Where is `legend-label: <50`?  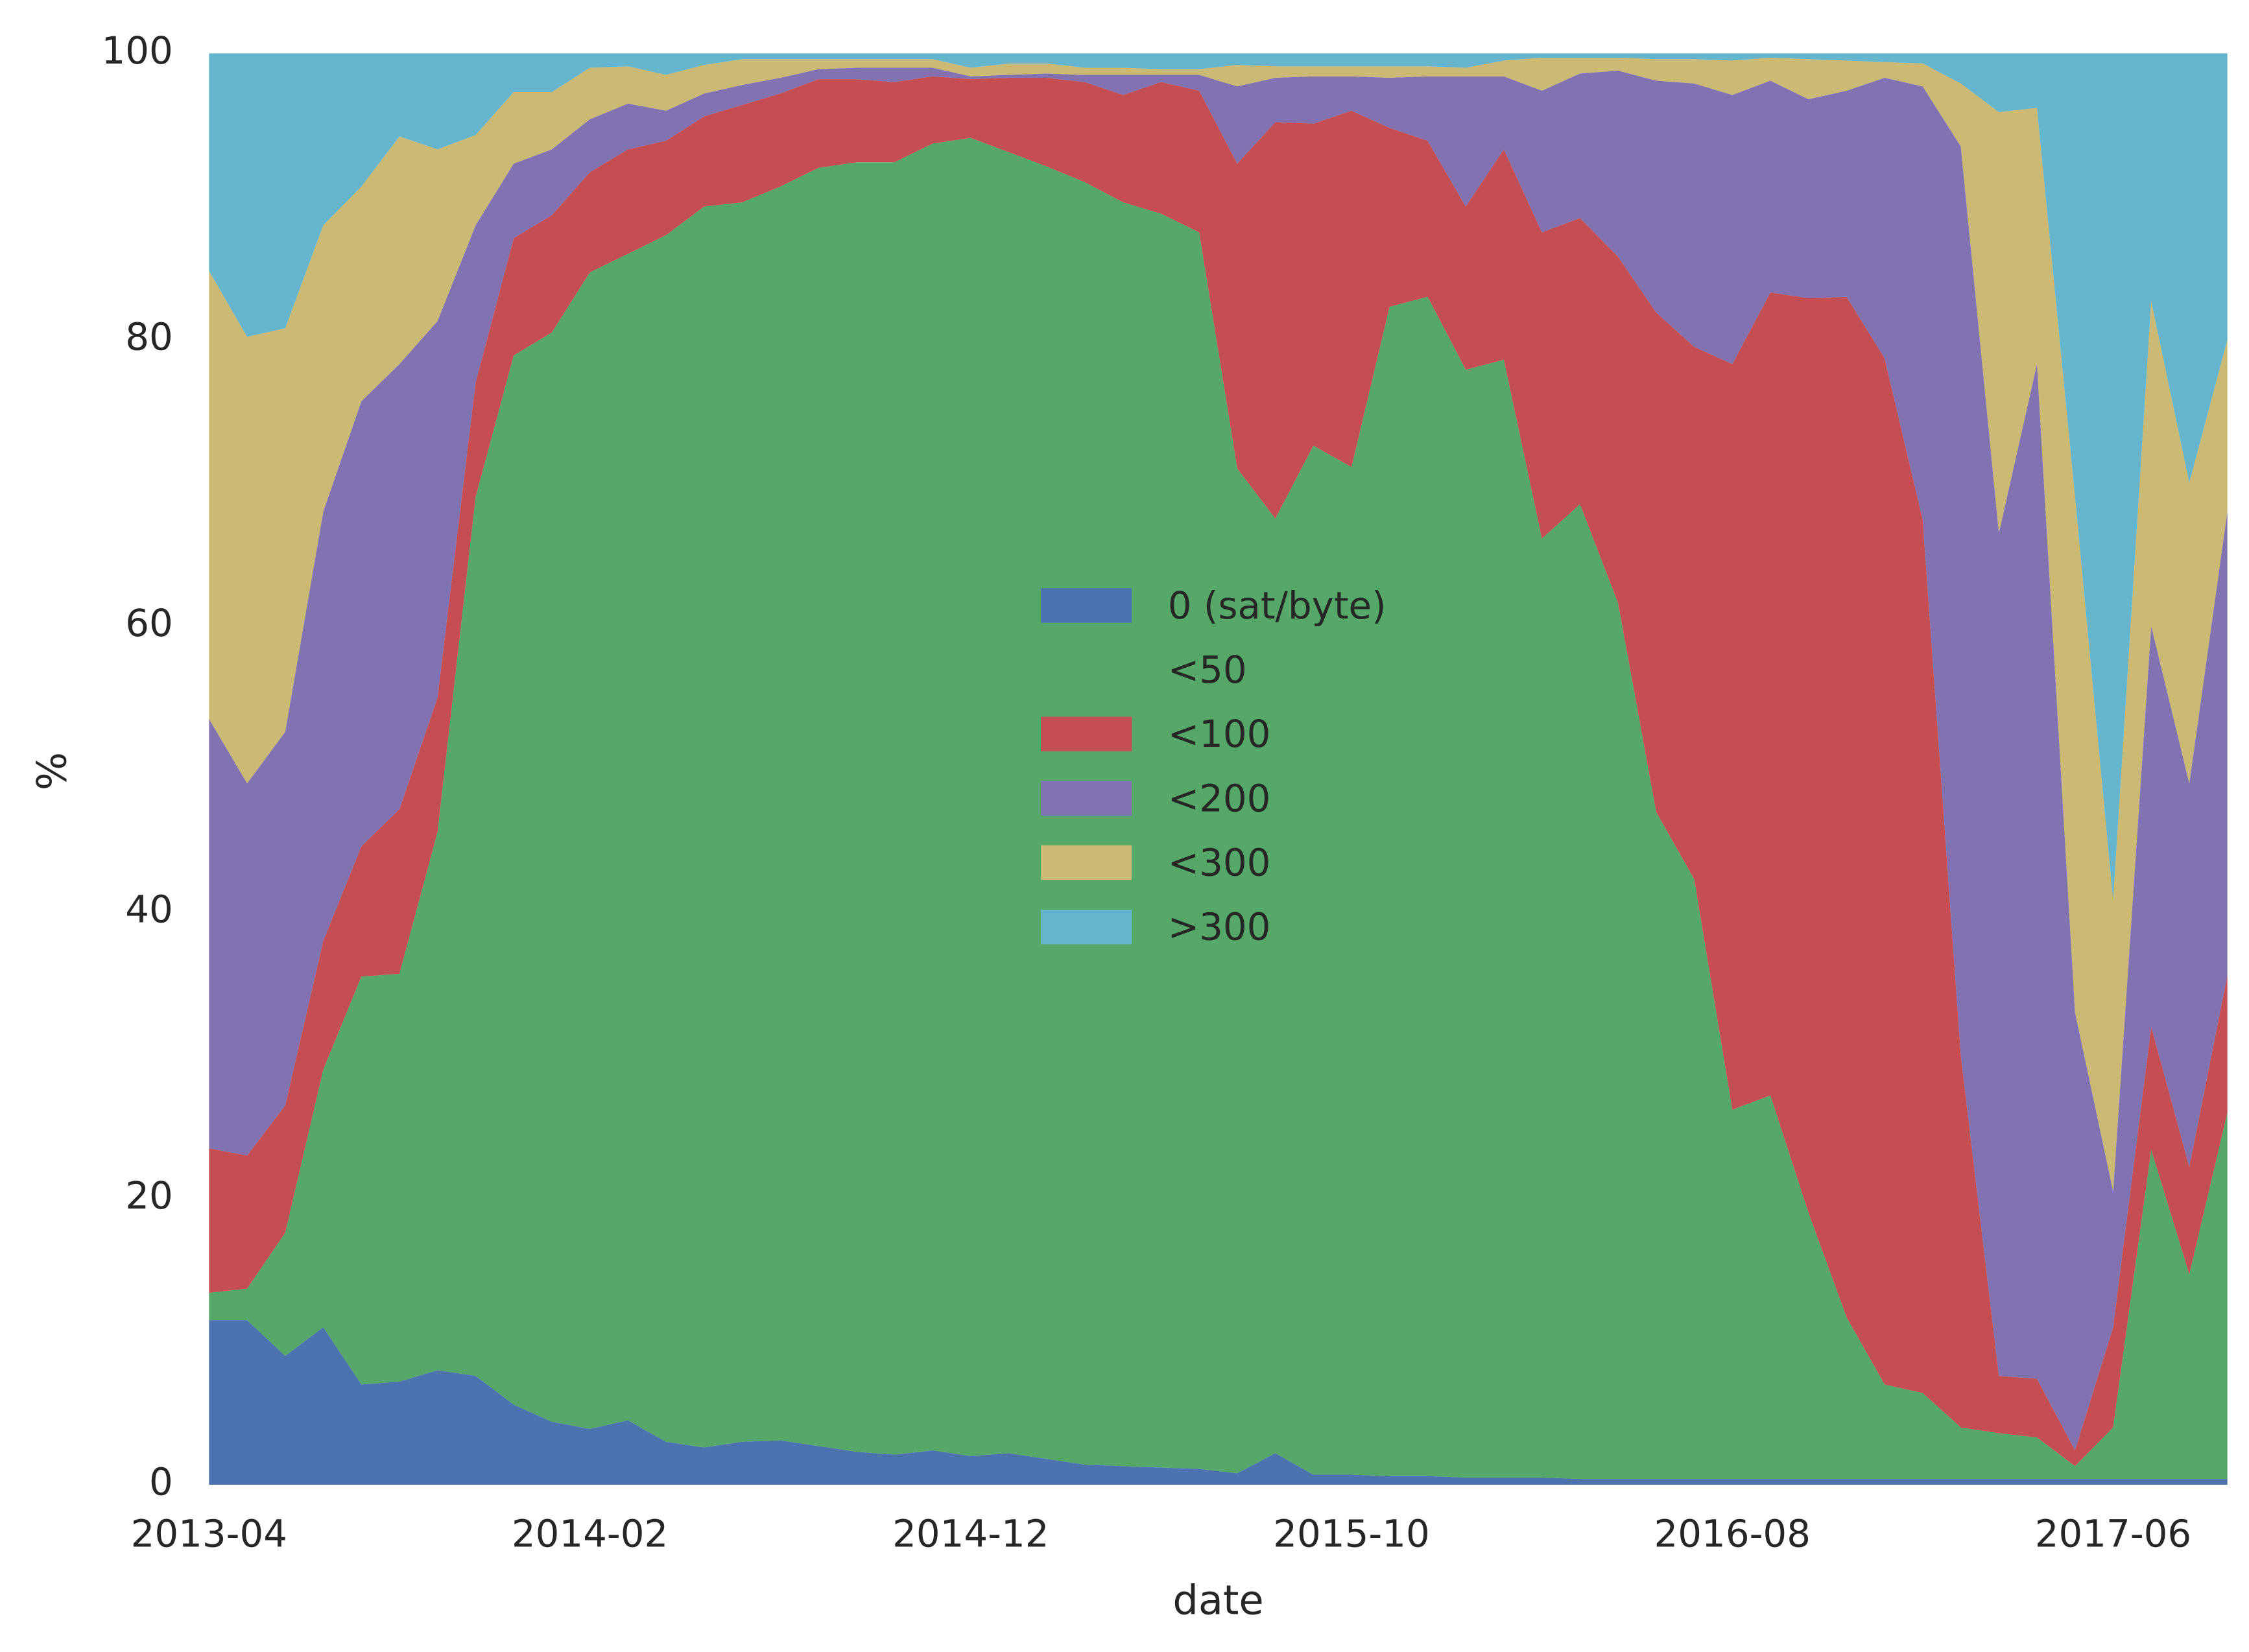 legend-label: <50 is located at coordinates (1207, 670).